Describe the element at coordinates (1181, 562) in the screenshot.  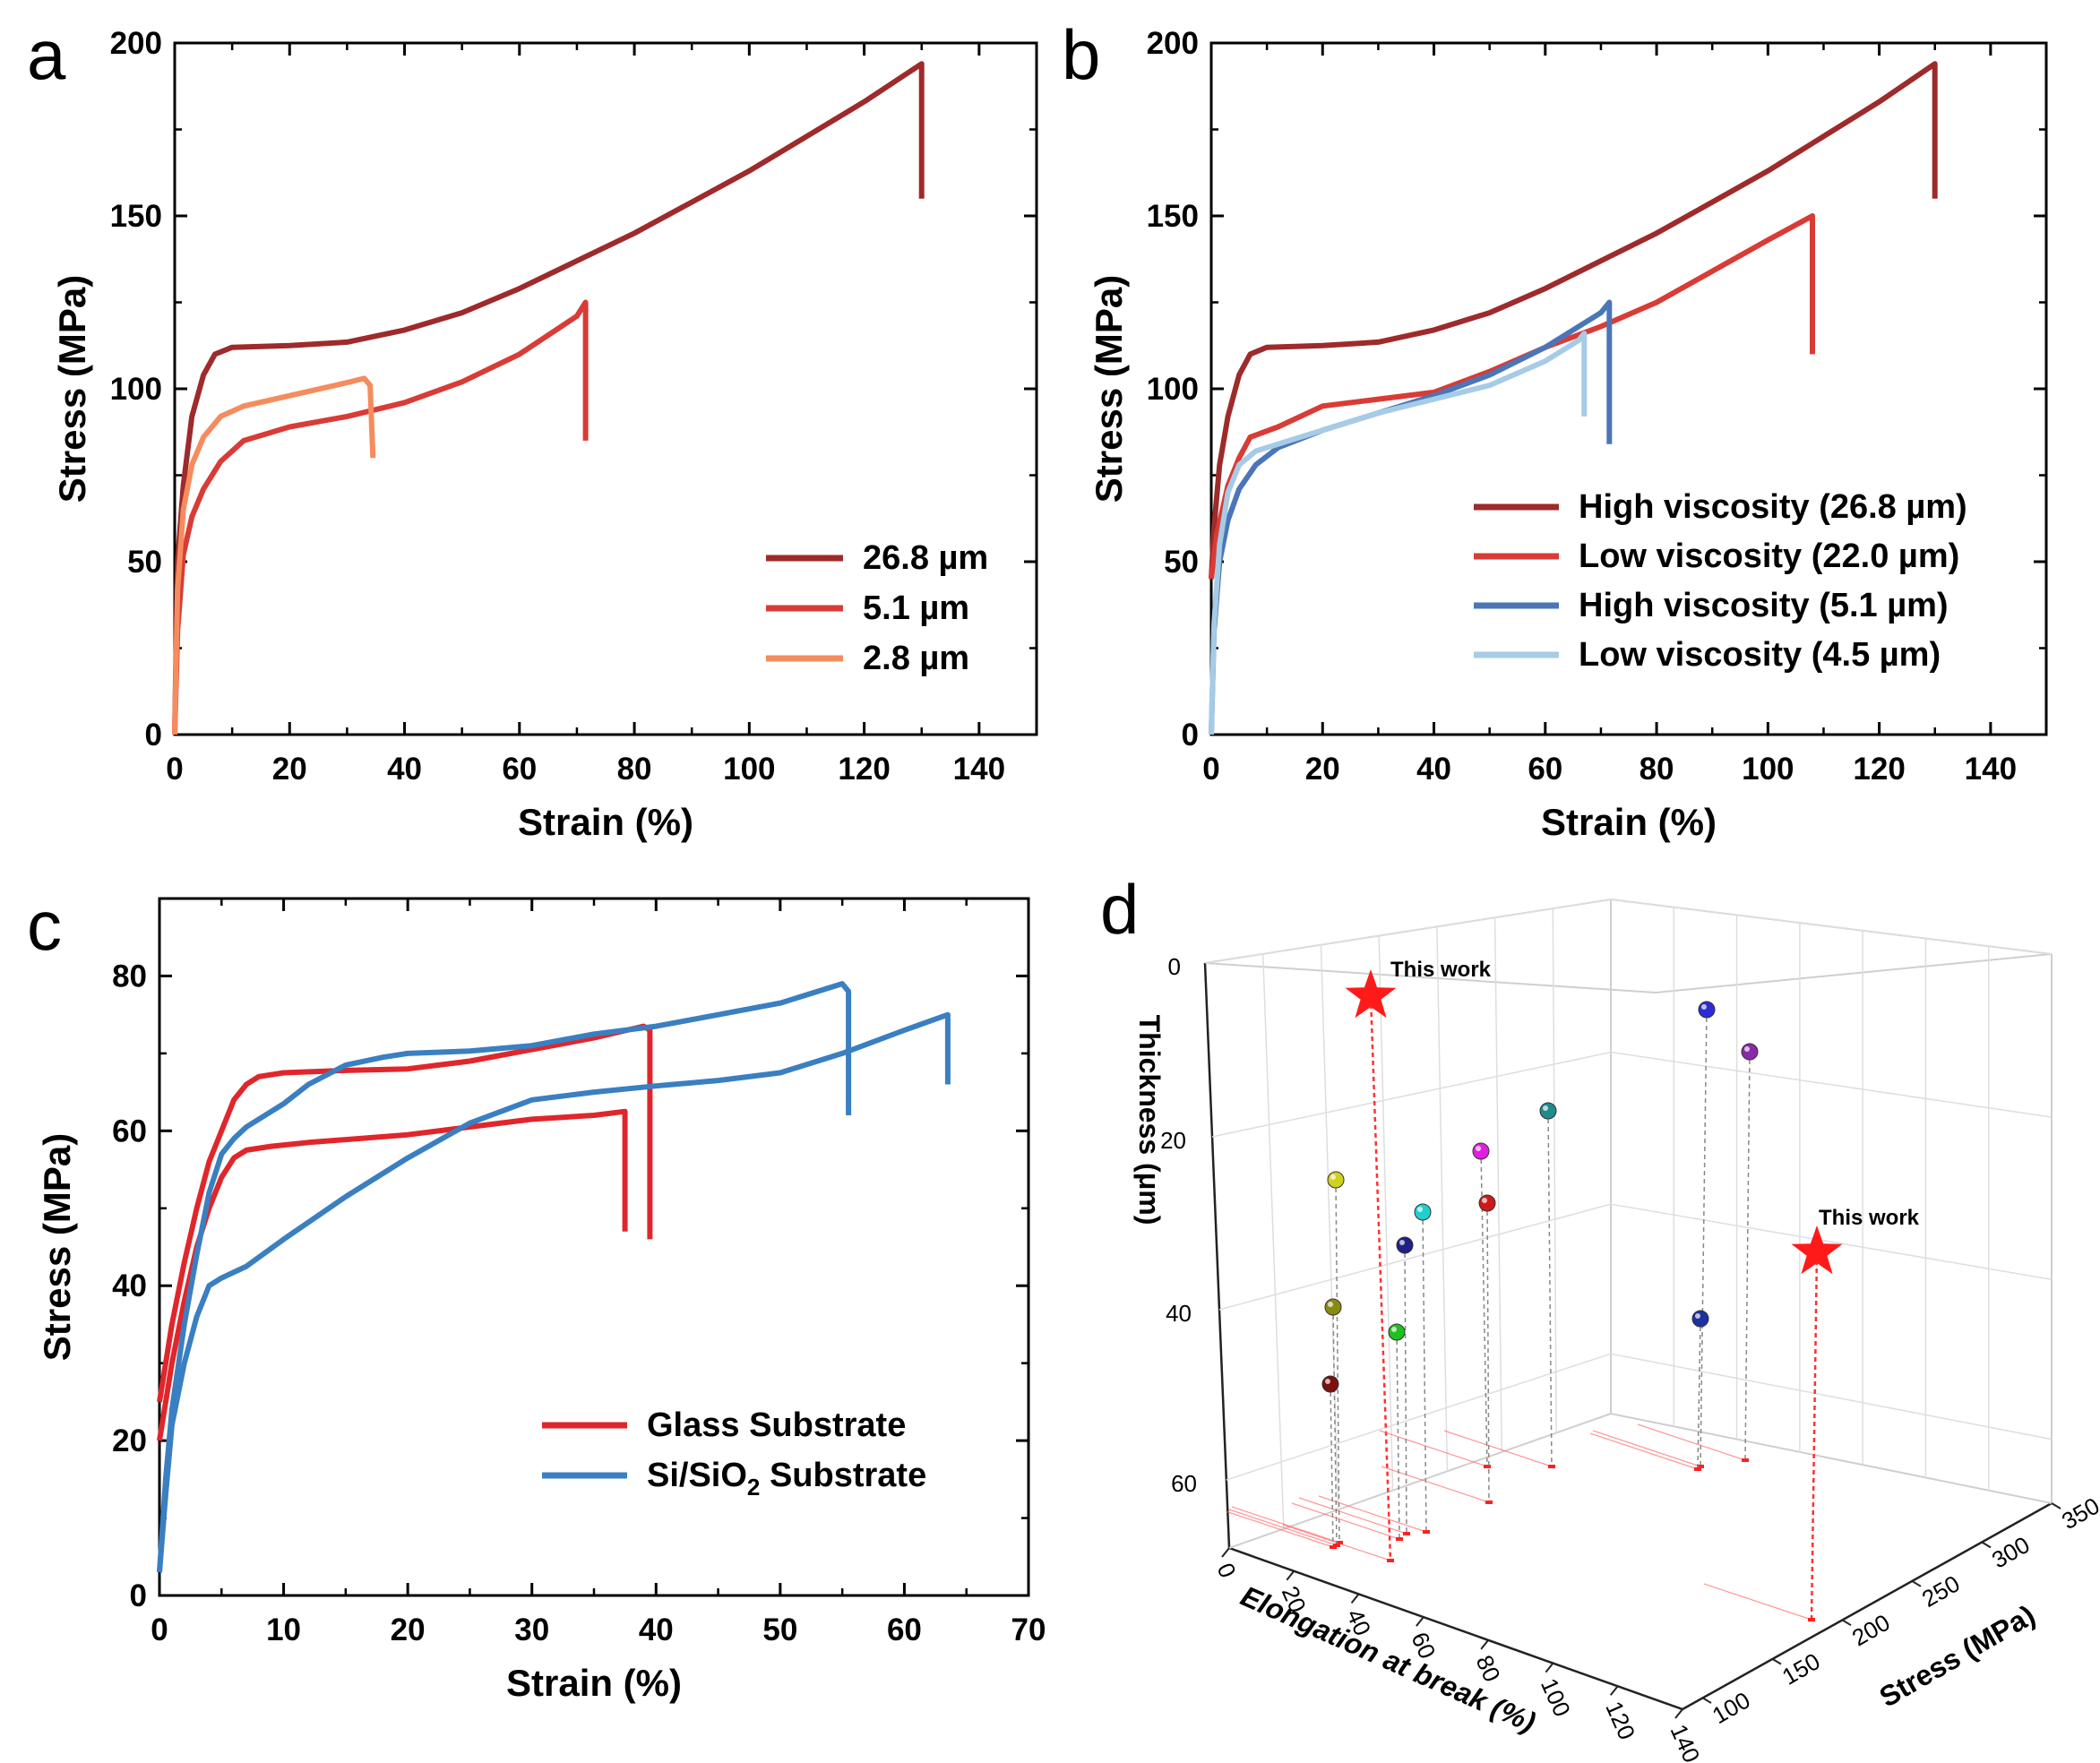
I see `b-ytick-label: 50` at that location.